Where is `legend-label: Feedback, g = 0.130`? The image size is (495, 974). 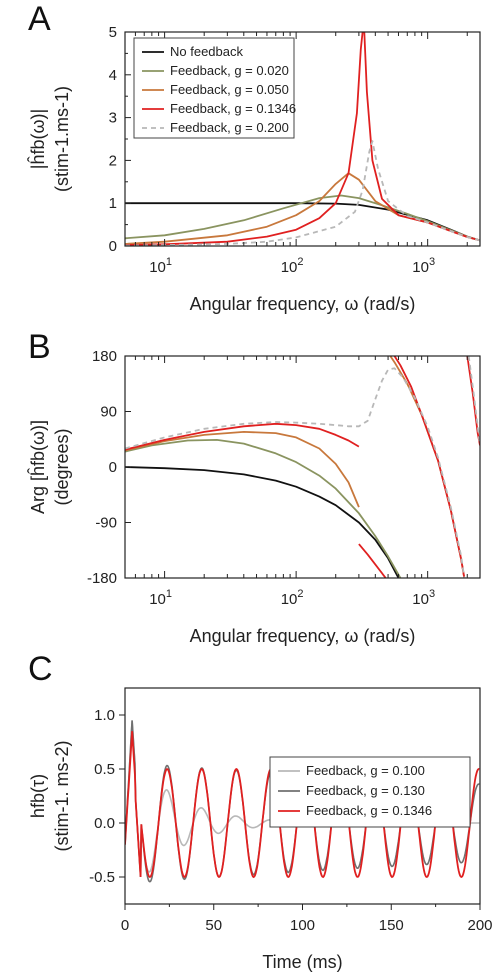
legend-label: Feedback, g = 0.130 is located at coordinates (365, 790).